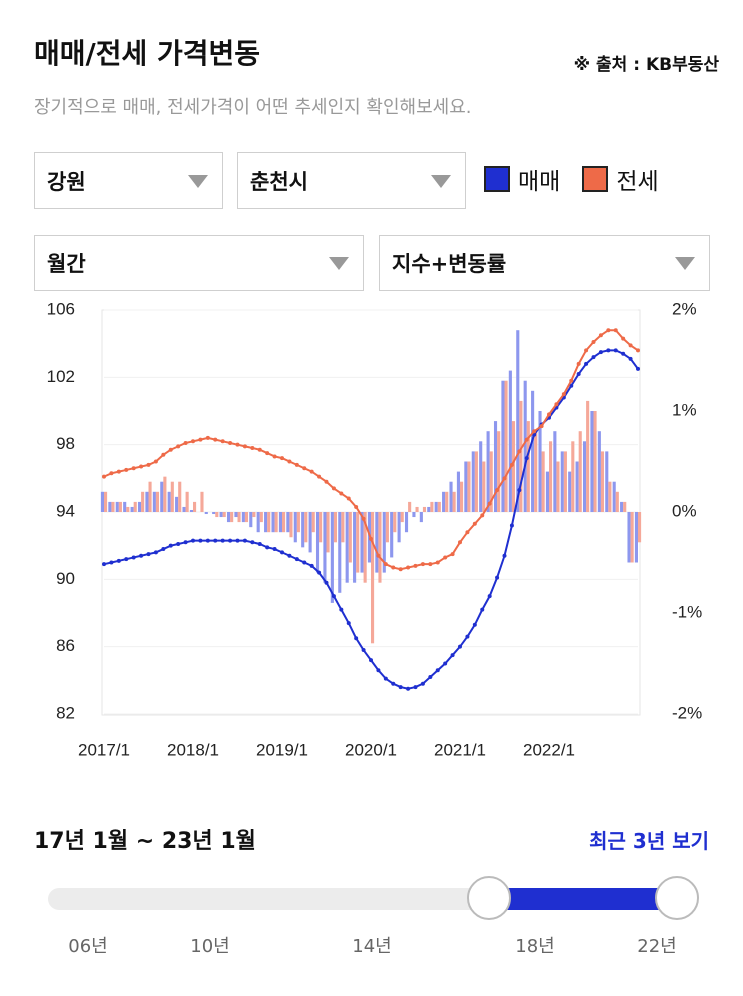 Image resolution: width=743 pixels, height=996 pixels. Describe the element at coordinates (449, 264) in the screenshot. I see `view-text: 지수+변동률` at that location.